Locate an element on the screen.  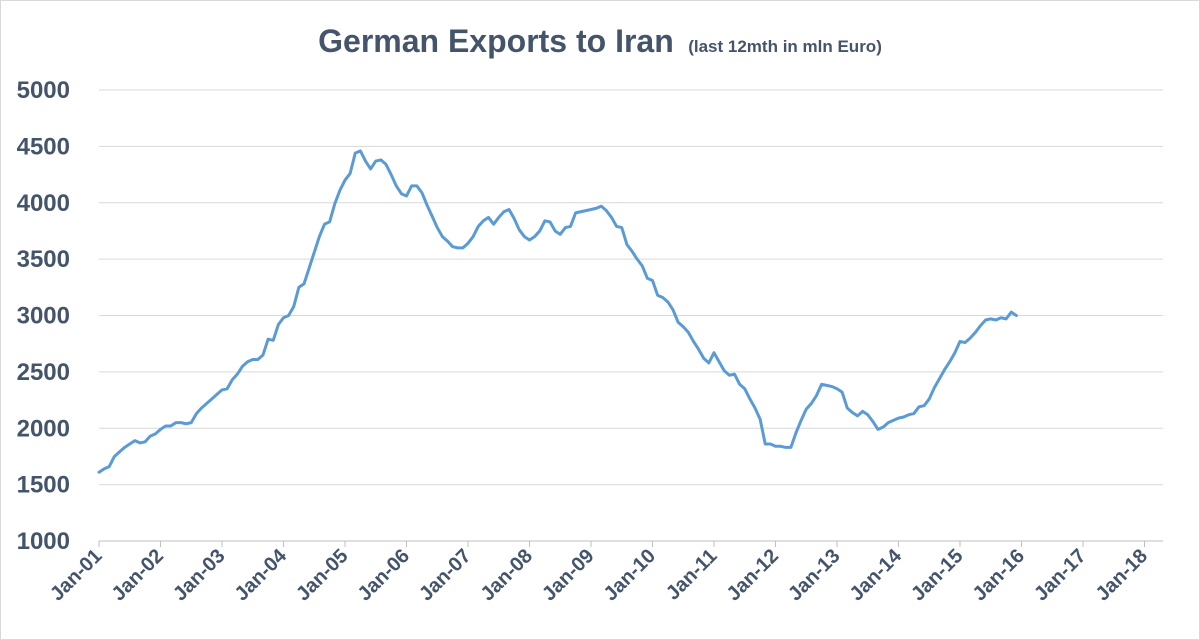
x-tick-label-Jan-09: Jan-09 is located at coordinates (568, 575).